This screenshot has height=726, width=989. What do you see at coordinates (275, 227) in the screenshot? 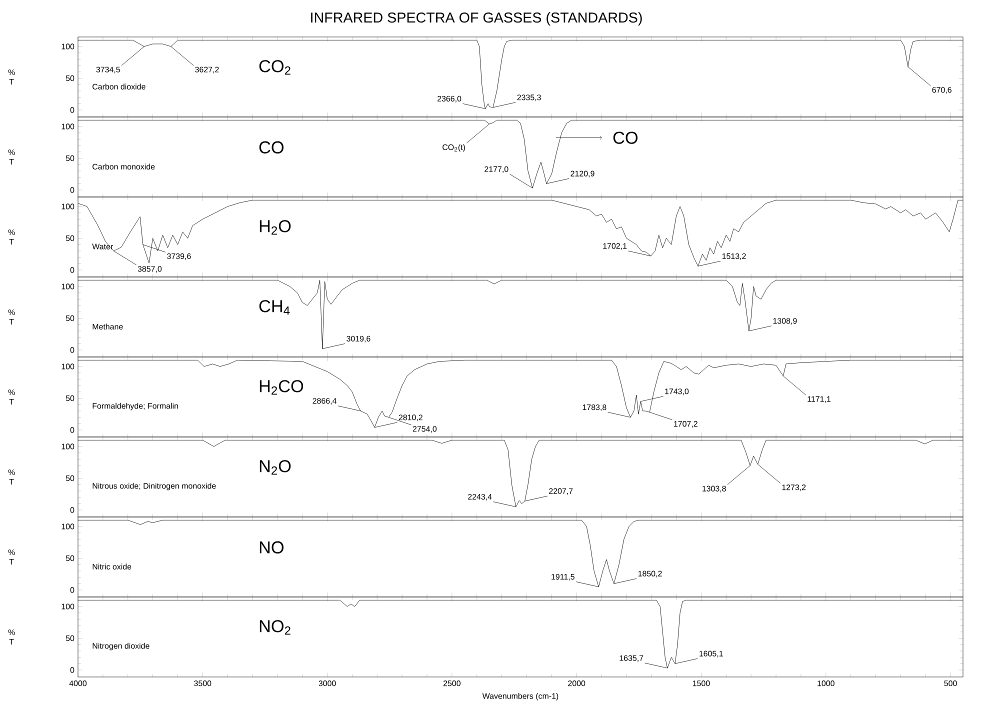
I see `annotation: H$_{2}$O` at bounding box center [275, 227].